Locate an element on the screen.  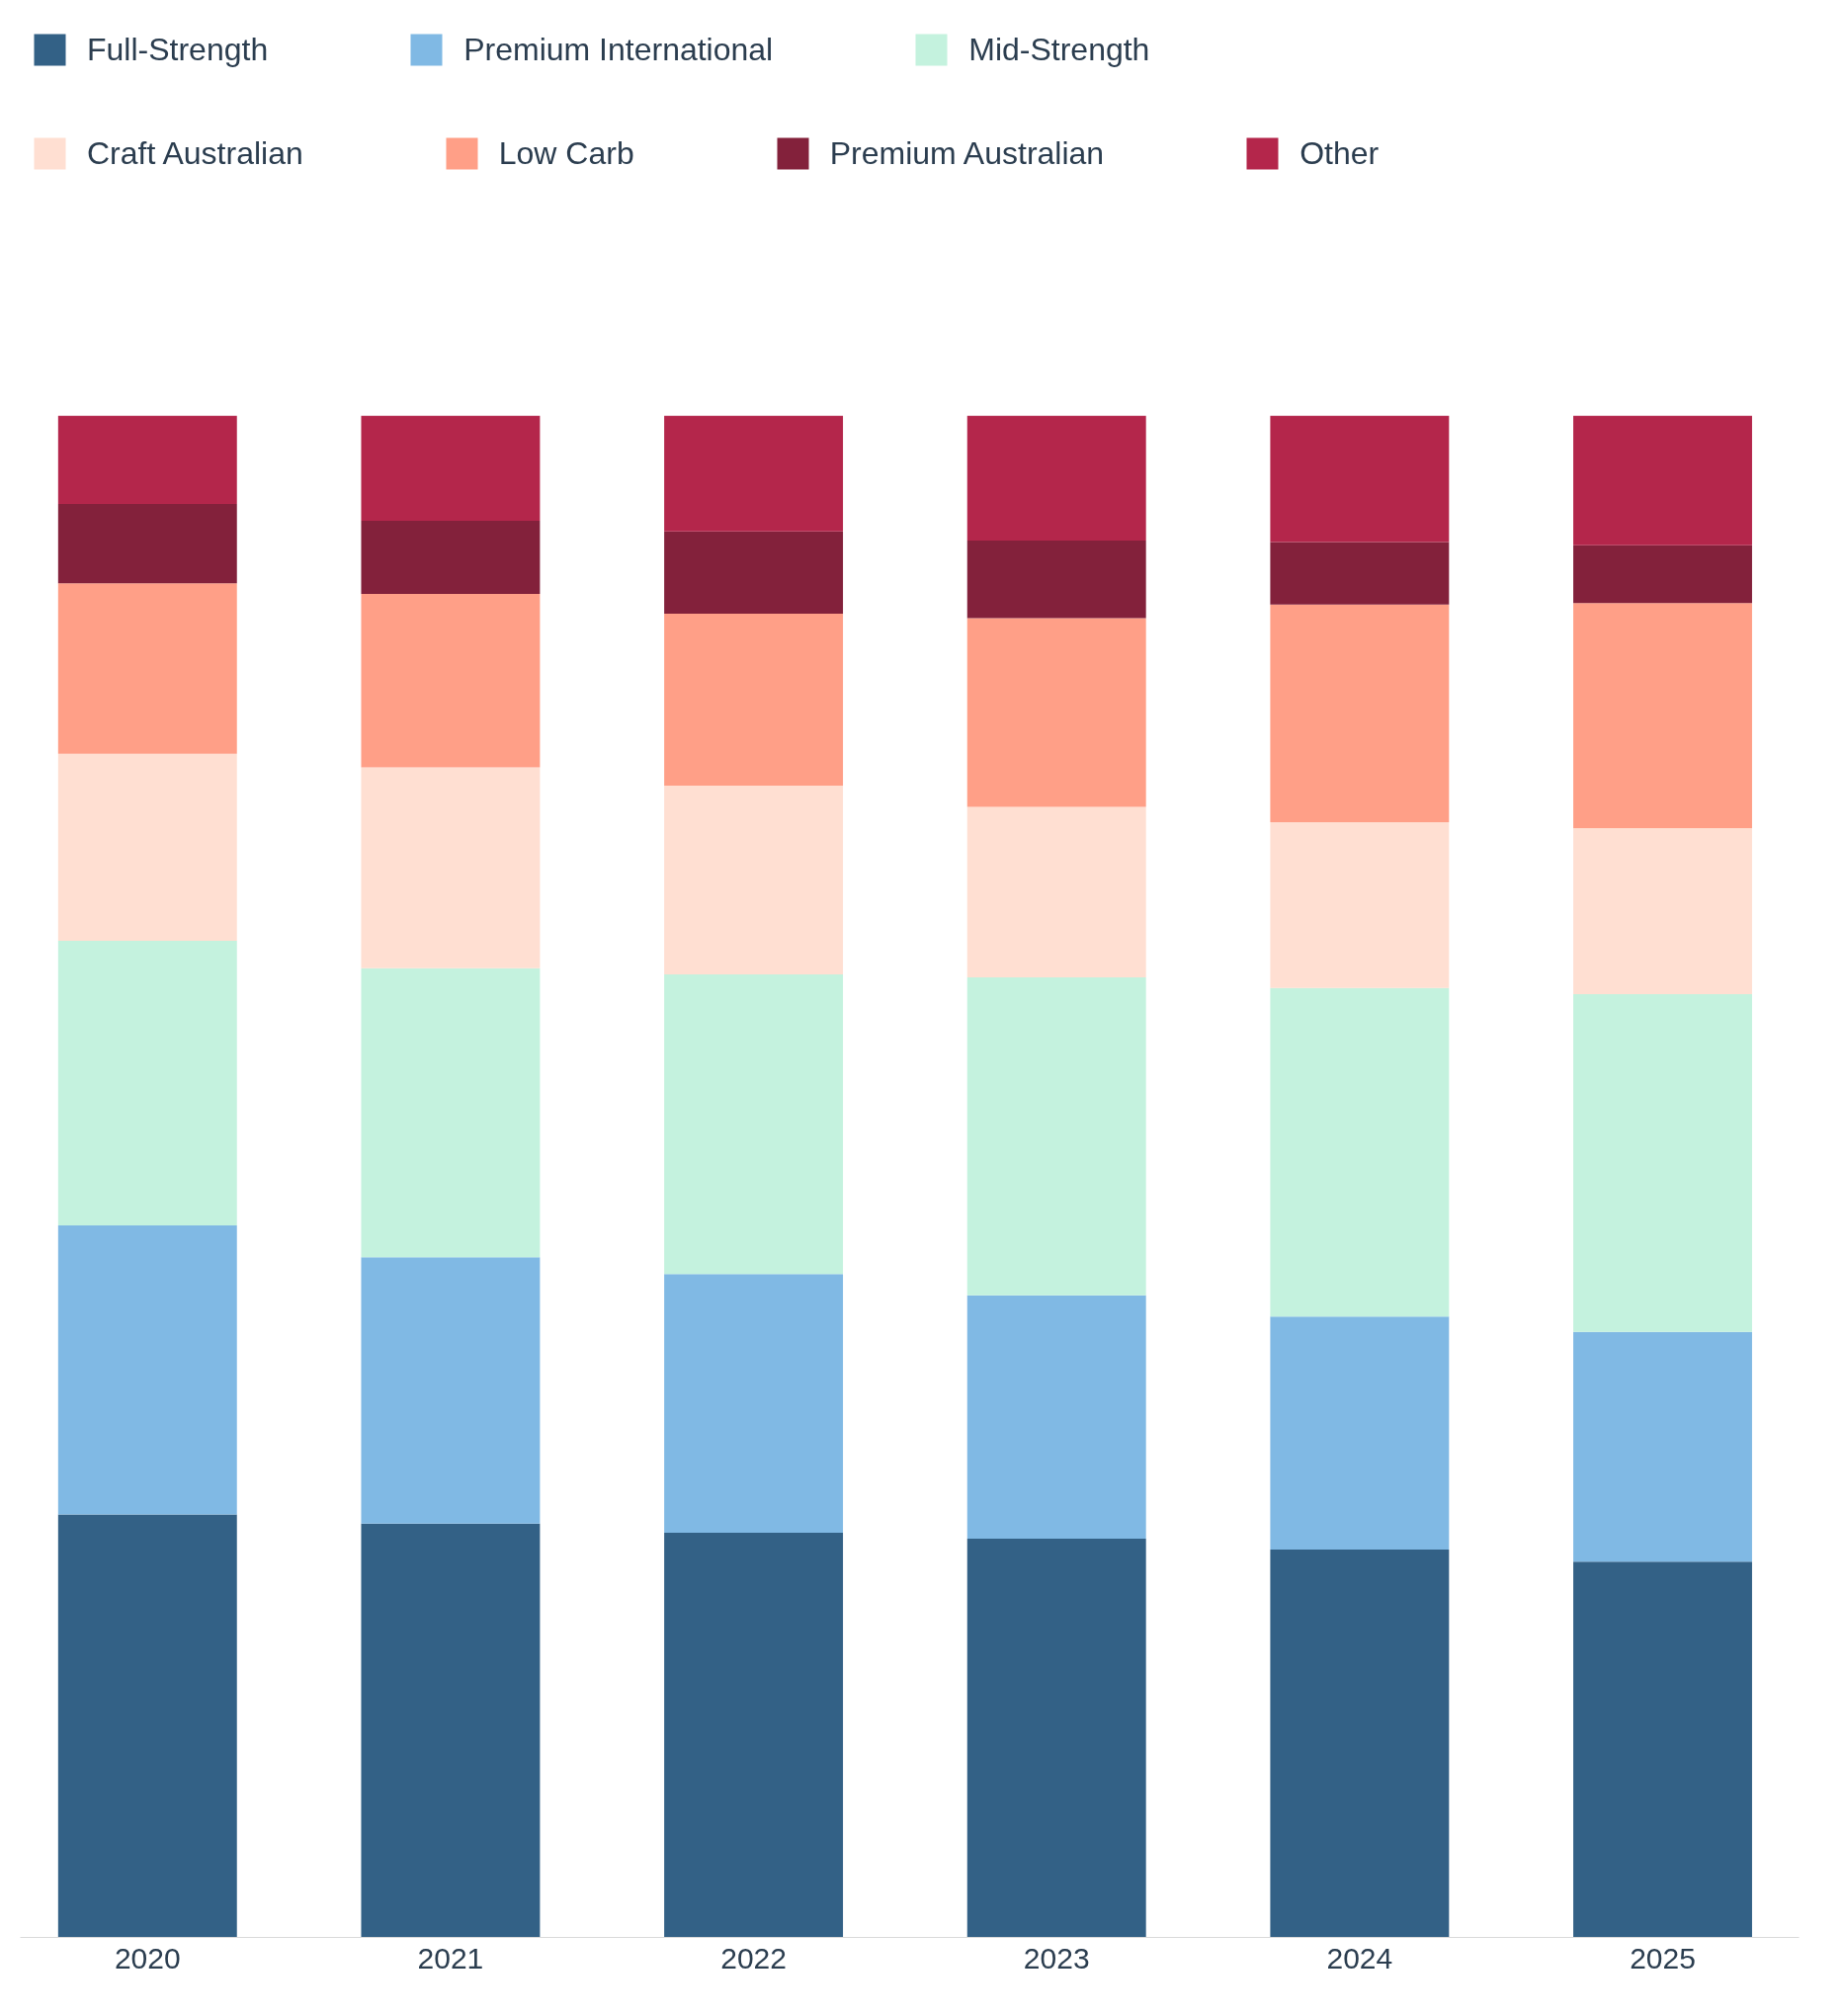
legend-label: Premium Australian is located at coordinates (967, 153).